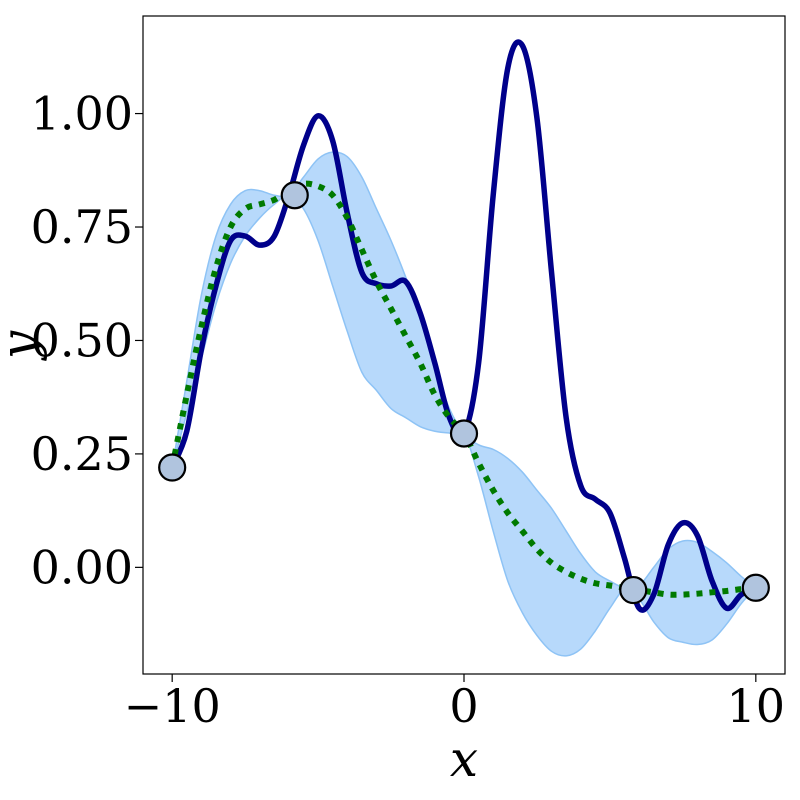  I want to click on x-tick-label: 10, so click(756, 706).